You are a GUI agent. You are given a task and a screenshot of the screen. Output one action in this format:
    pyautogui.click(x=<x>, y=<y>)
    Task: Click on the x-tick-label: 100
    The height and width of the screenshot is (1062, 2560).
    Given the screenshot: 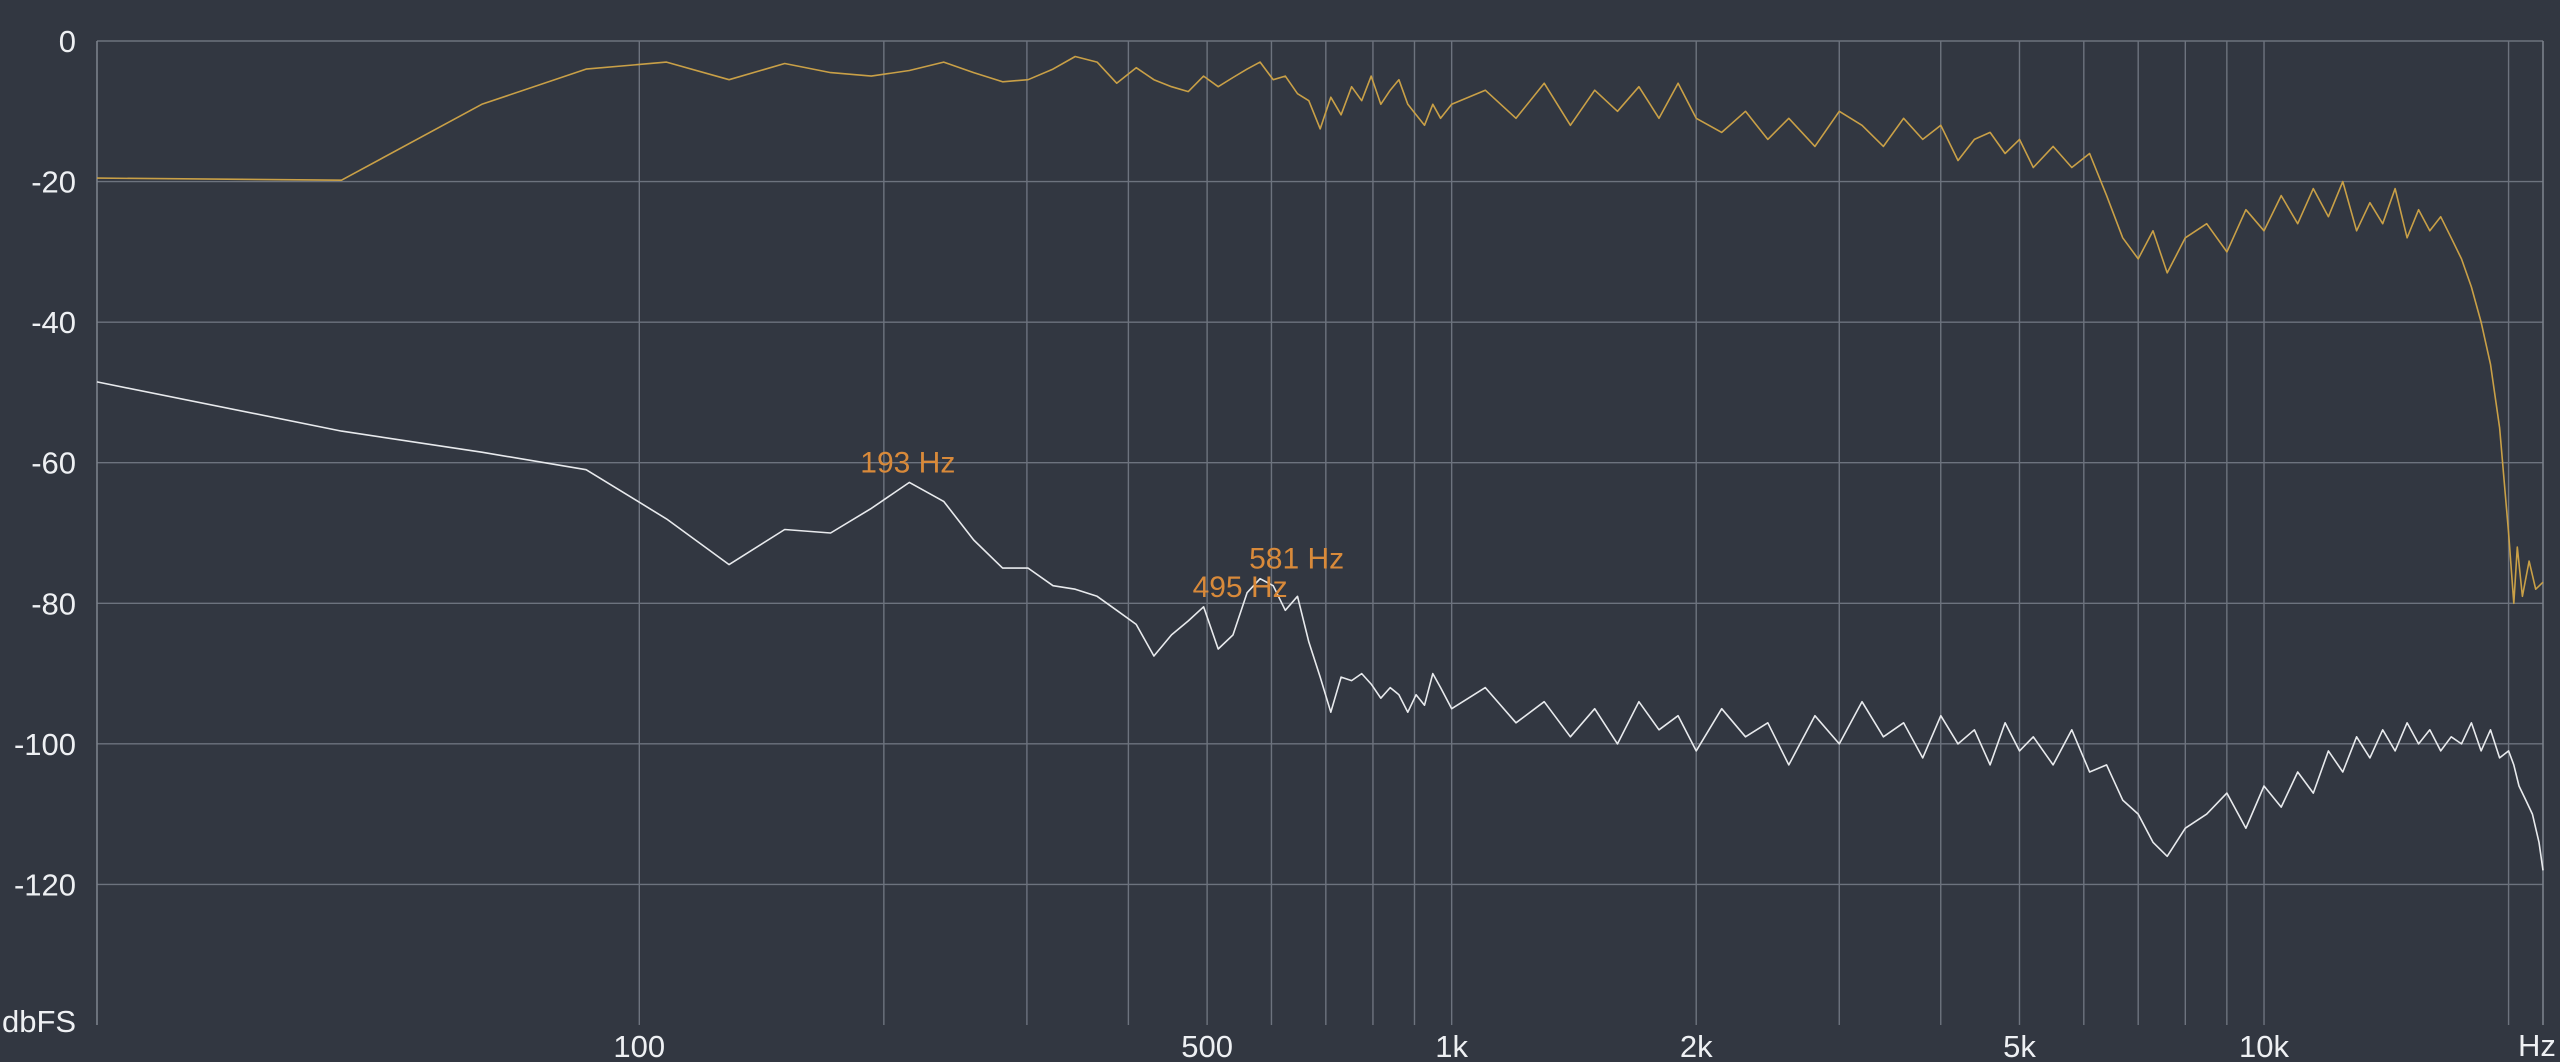 What is the action you would take?
    pyautogui.click(x=639, y=1045)
    